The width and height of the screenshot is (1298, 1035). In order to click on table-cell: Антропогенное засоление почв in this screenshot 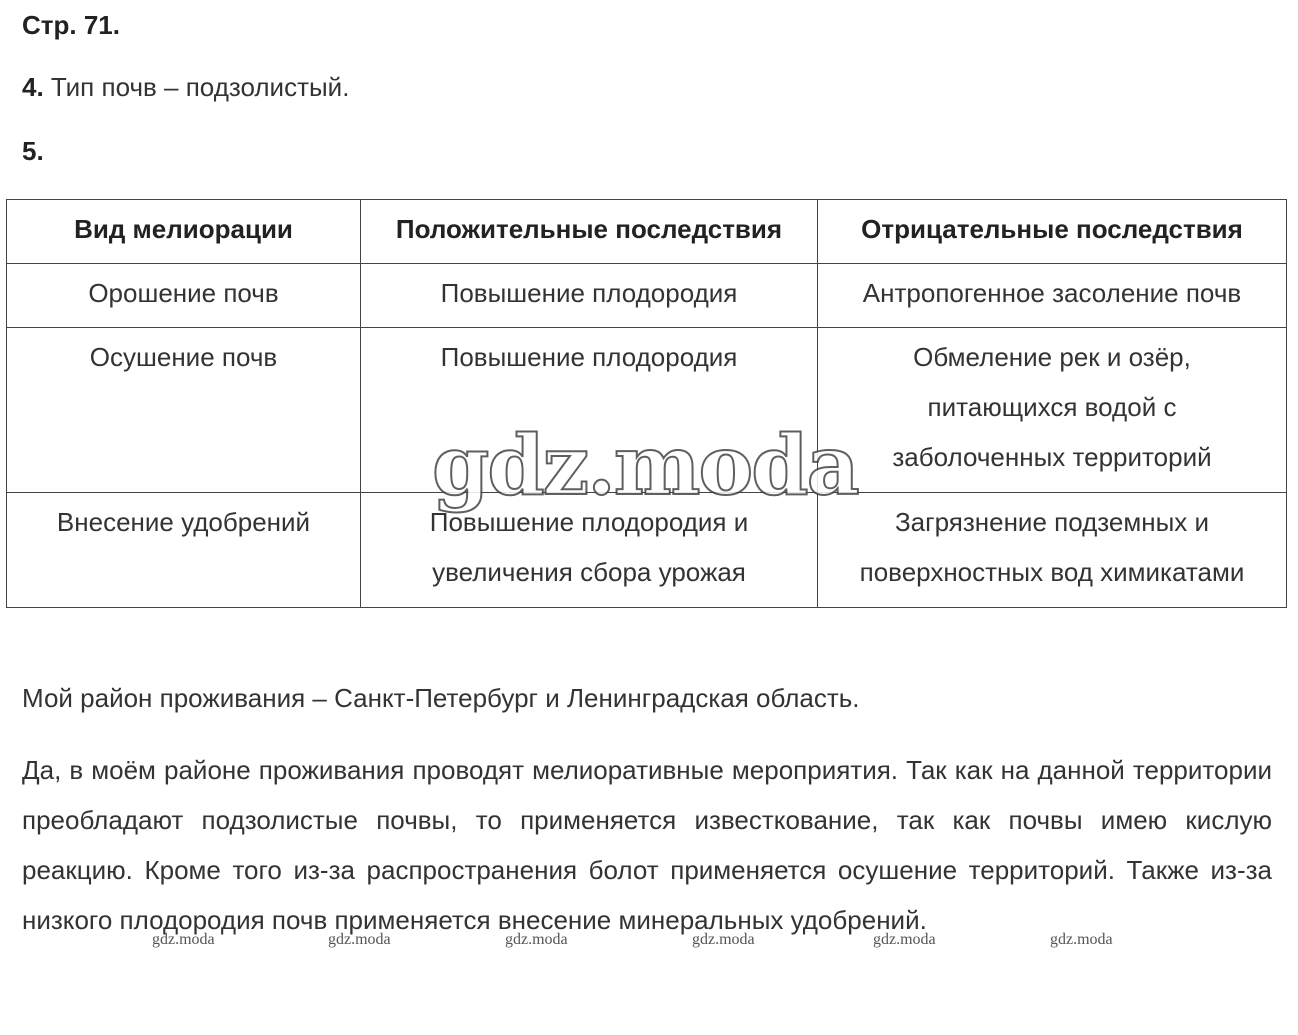, I will do `click(1052, 295)`.